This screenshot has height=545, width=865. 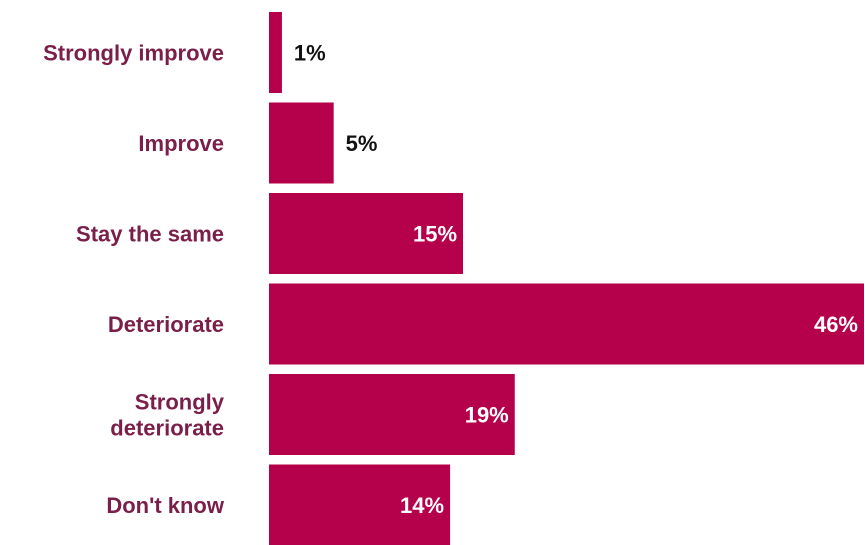 I want to click on category-label-0: Strongly improve, so click(x=133, y=53).